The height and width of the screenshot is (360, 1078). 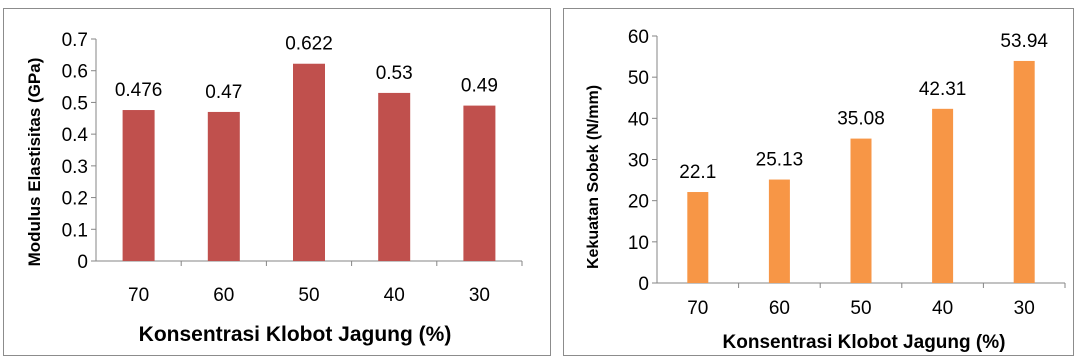 What do you see at coordinates (638, 161) in the screenshot?
I see `y-tick-label: 30` at bounding box center [638, 161].